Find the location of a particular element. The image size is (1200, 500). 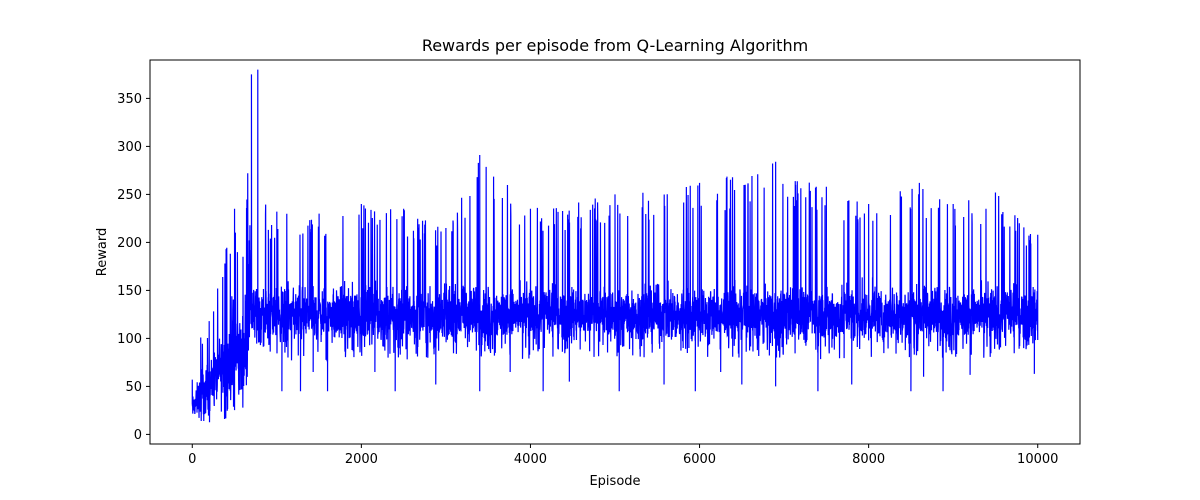

y-axis-label: Reward is located at coordinates (102, 252).